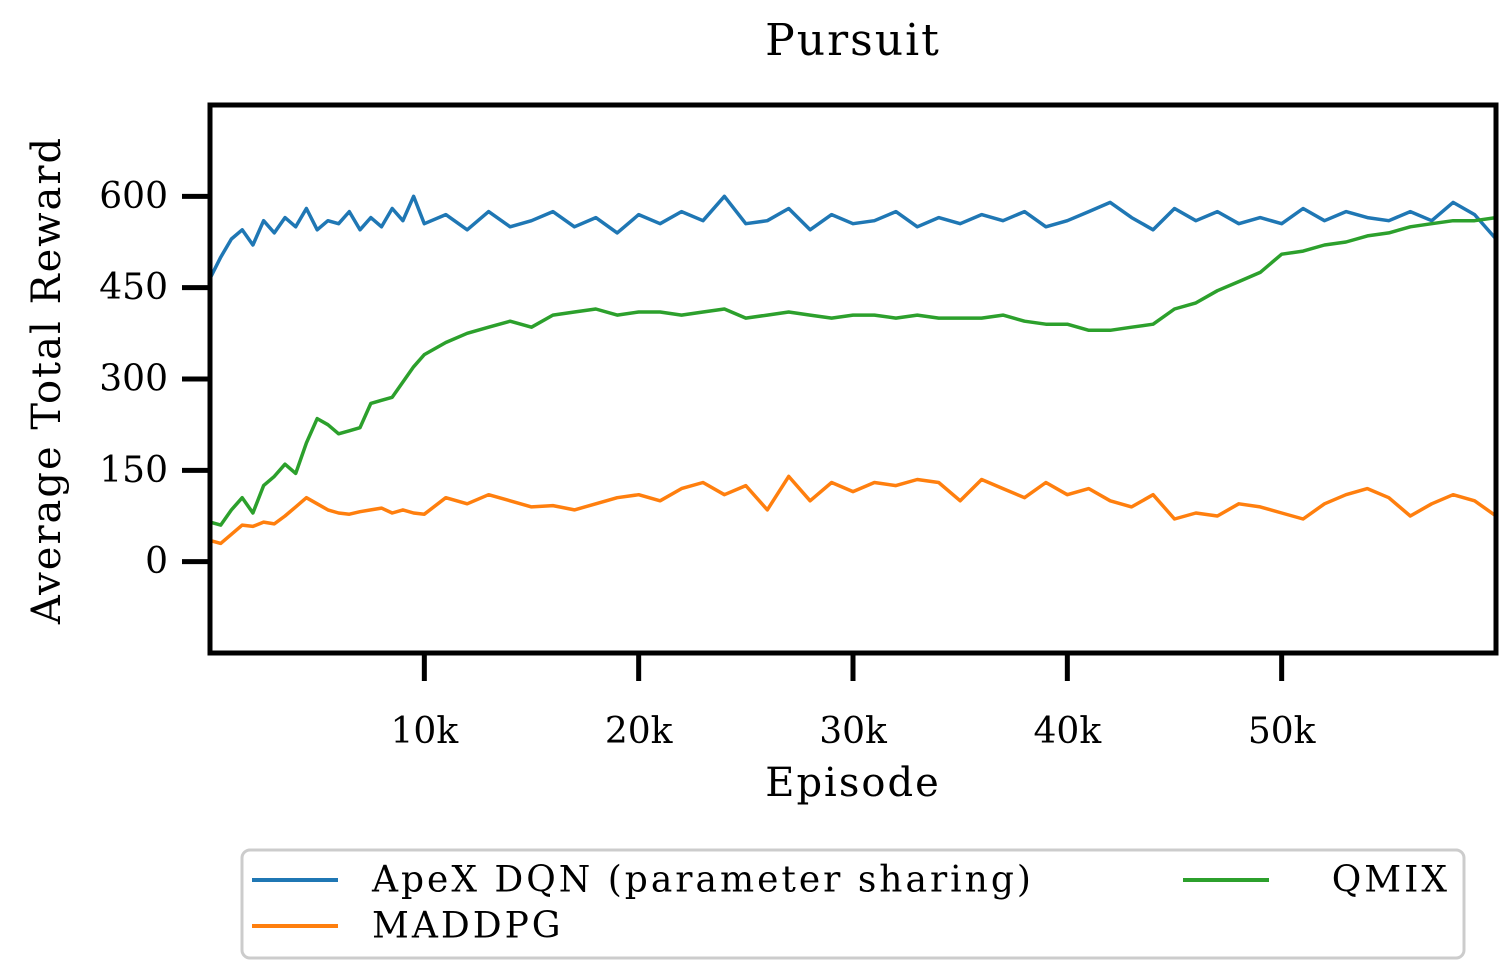 The width and height of the screenshot is (1512, 974). Describe the element at coordinates (1282, 731) in the screenshot. I see `x-tick-label-4: 50k` at that location.